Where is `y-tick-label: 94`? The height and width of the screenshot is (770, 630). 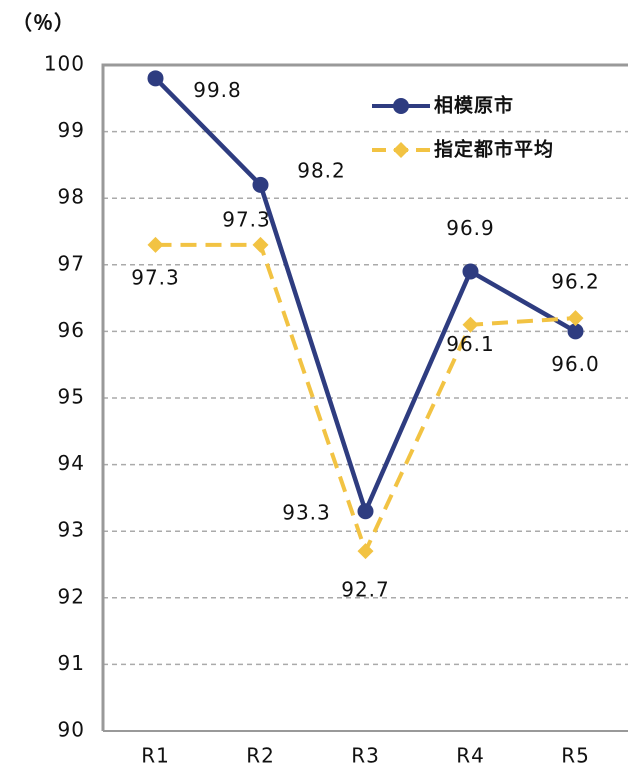 y-tick-label: 94 is located at coordinates (71, 463).